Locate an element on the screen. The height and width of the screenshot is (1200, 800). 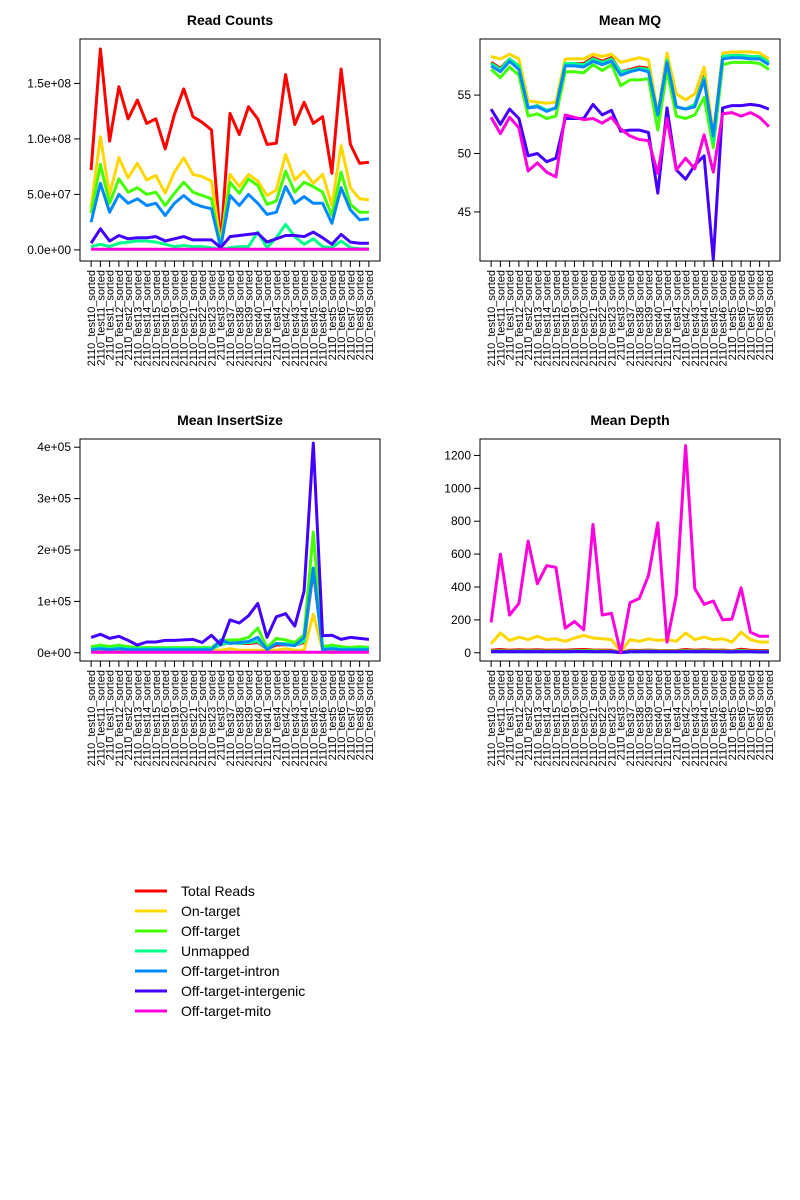
x-tick-label: 2110_test37_sorted is located at coordinates (631, 718).